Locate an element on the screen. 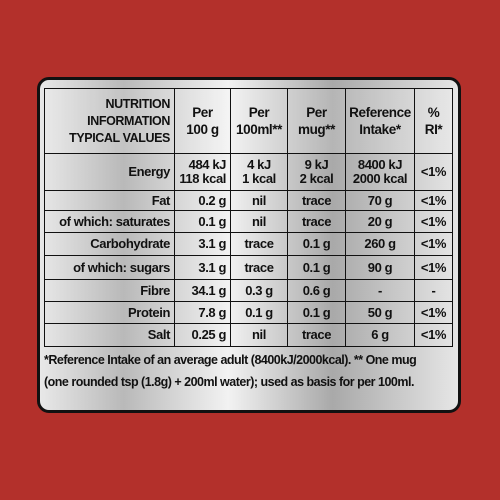 This screenshot has width=500, height=500. cell-line: Energy is located at coordinates (149, 171).